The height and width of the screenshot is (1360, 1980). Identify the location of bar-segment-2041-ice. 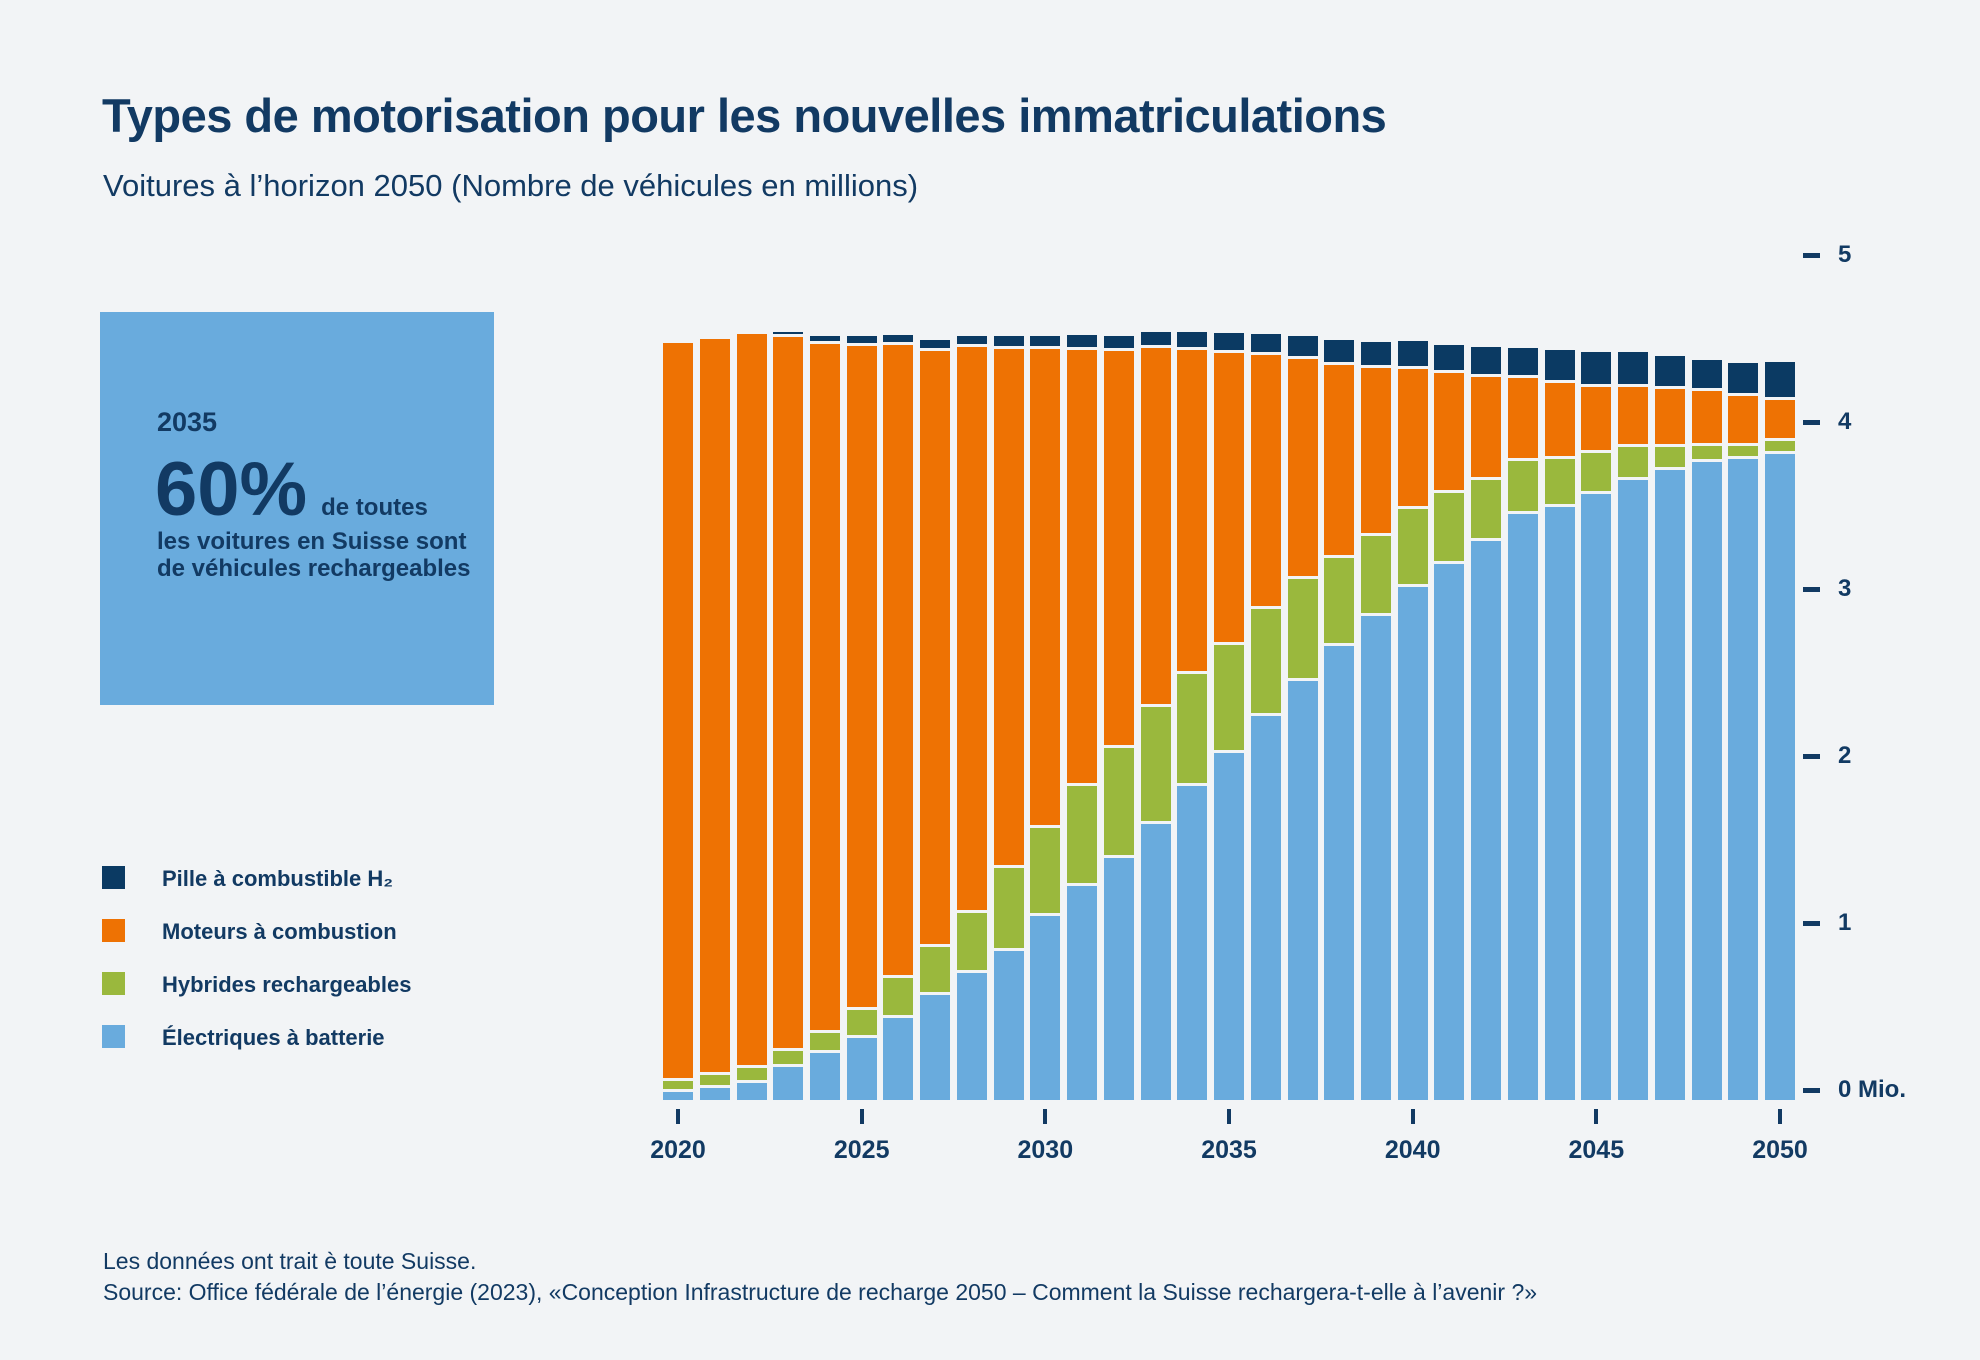
(1449, 431).